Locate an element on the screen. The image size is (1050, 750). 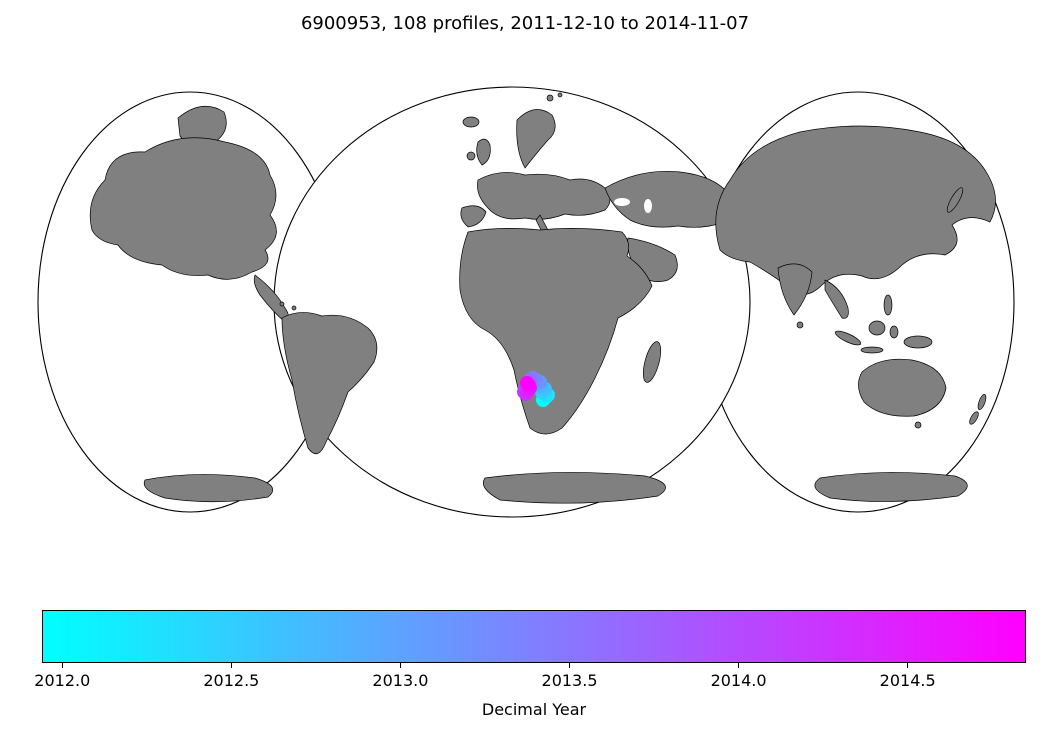
profile-point is located at coordinates (527, 383).